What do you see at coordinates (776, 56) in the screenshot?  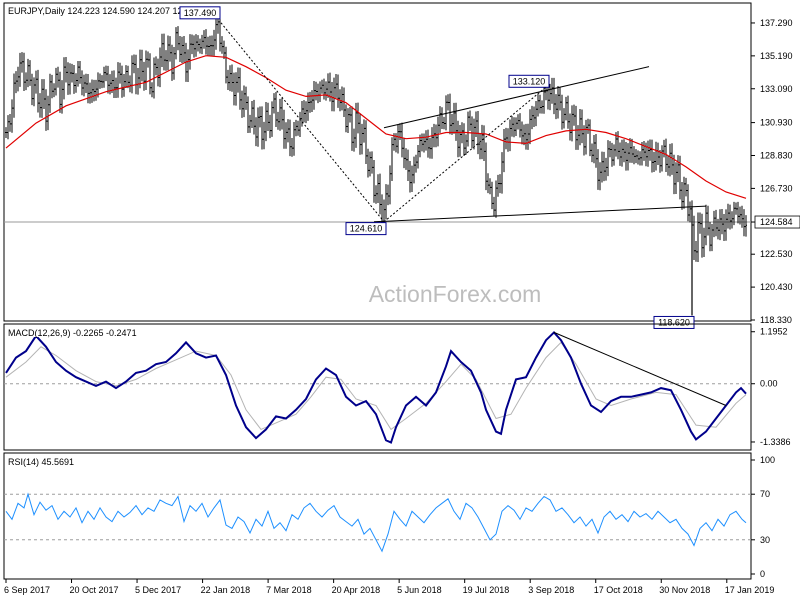 I see `price-axis-tick-label: 135.190` at bounding box center [776, 56].